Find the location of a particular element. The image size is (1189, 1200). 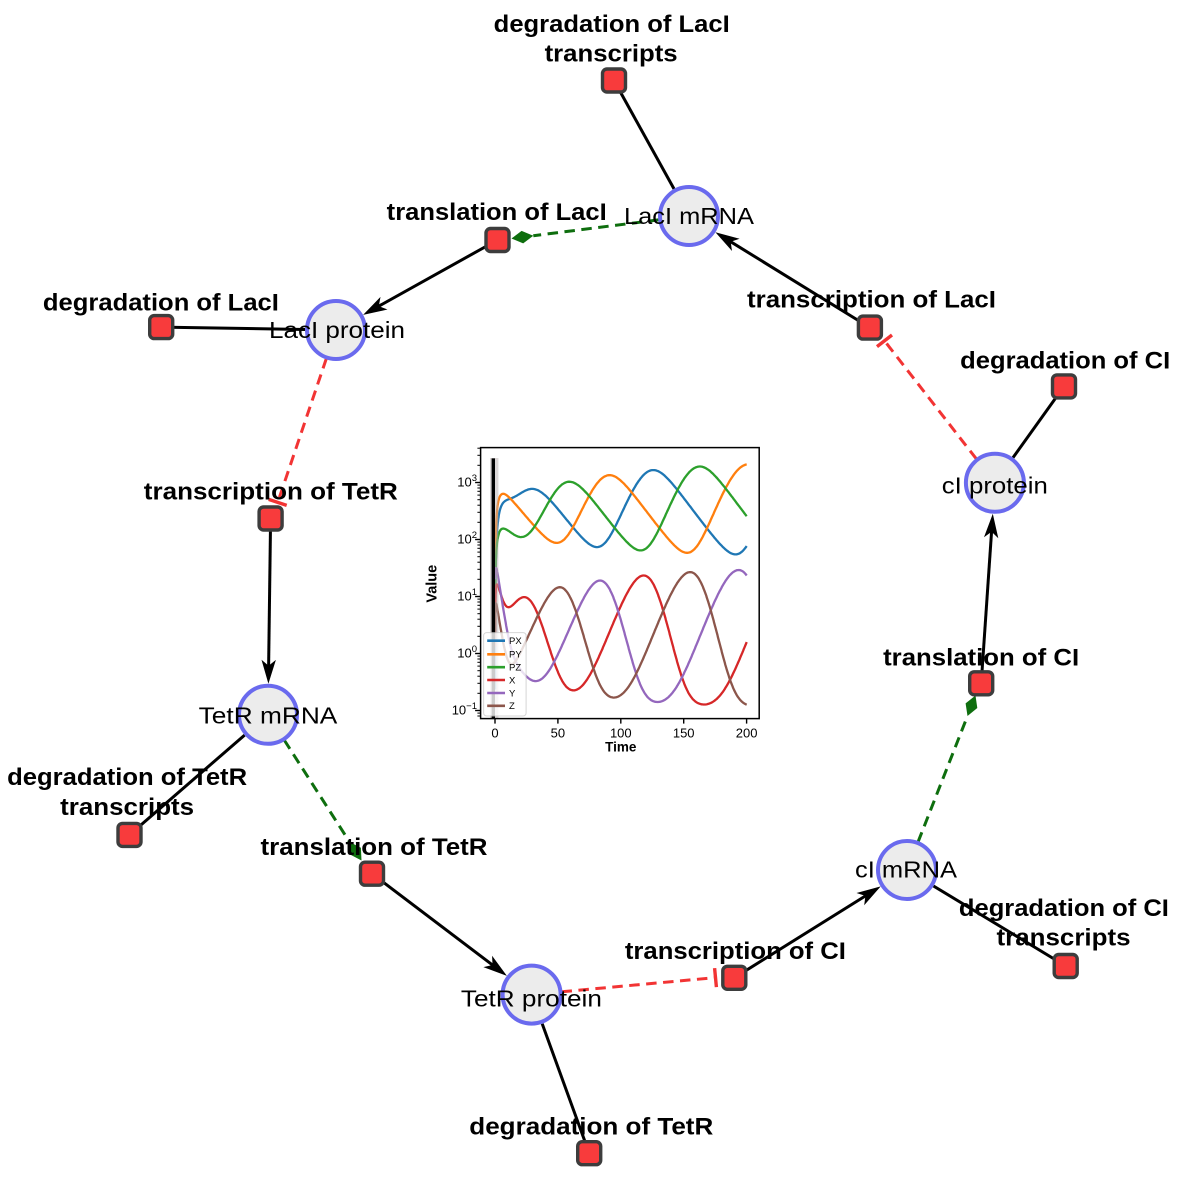

svg-text: cI protein is located at coordinates (995, 485).